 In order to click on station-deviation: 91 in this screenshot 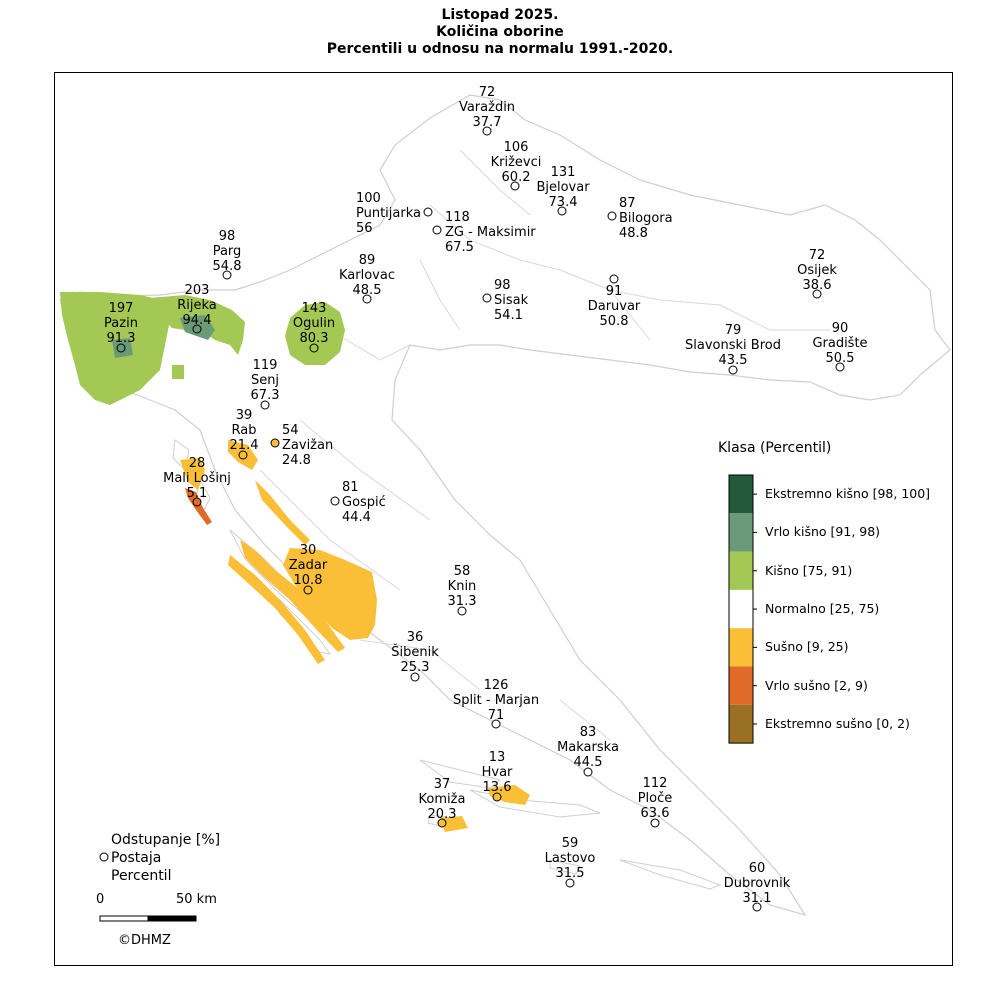, I will do `click(614, 291)`.